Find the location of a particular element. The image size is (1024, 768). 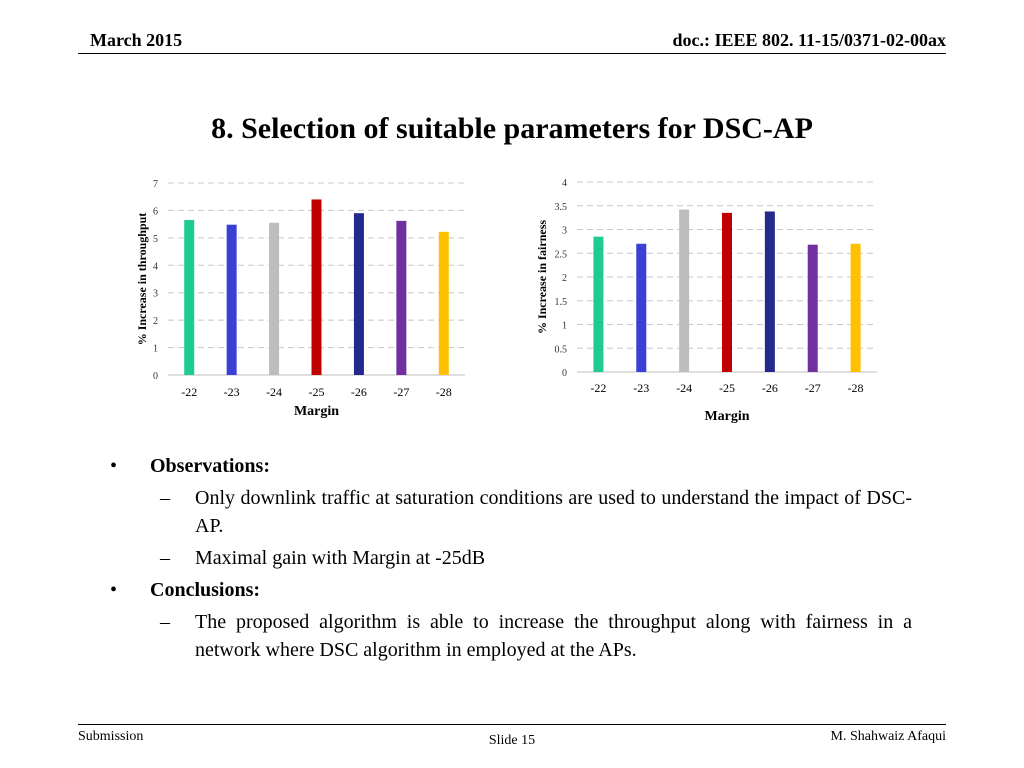

bullet-label: Conclusions: is located at coordinates (205, 590).